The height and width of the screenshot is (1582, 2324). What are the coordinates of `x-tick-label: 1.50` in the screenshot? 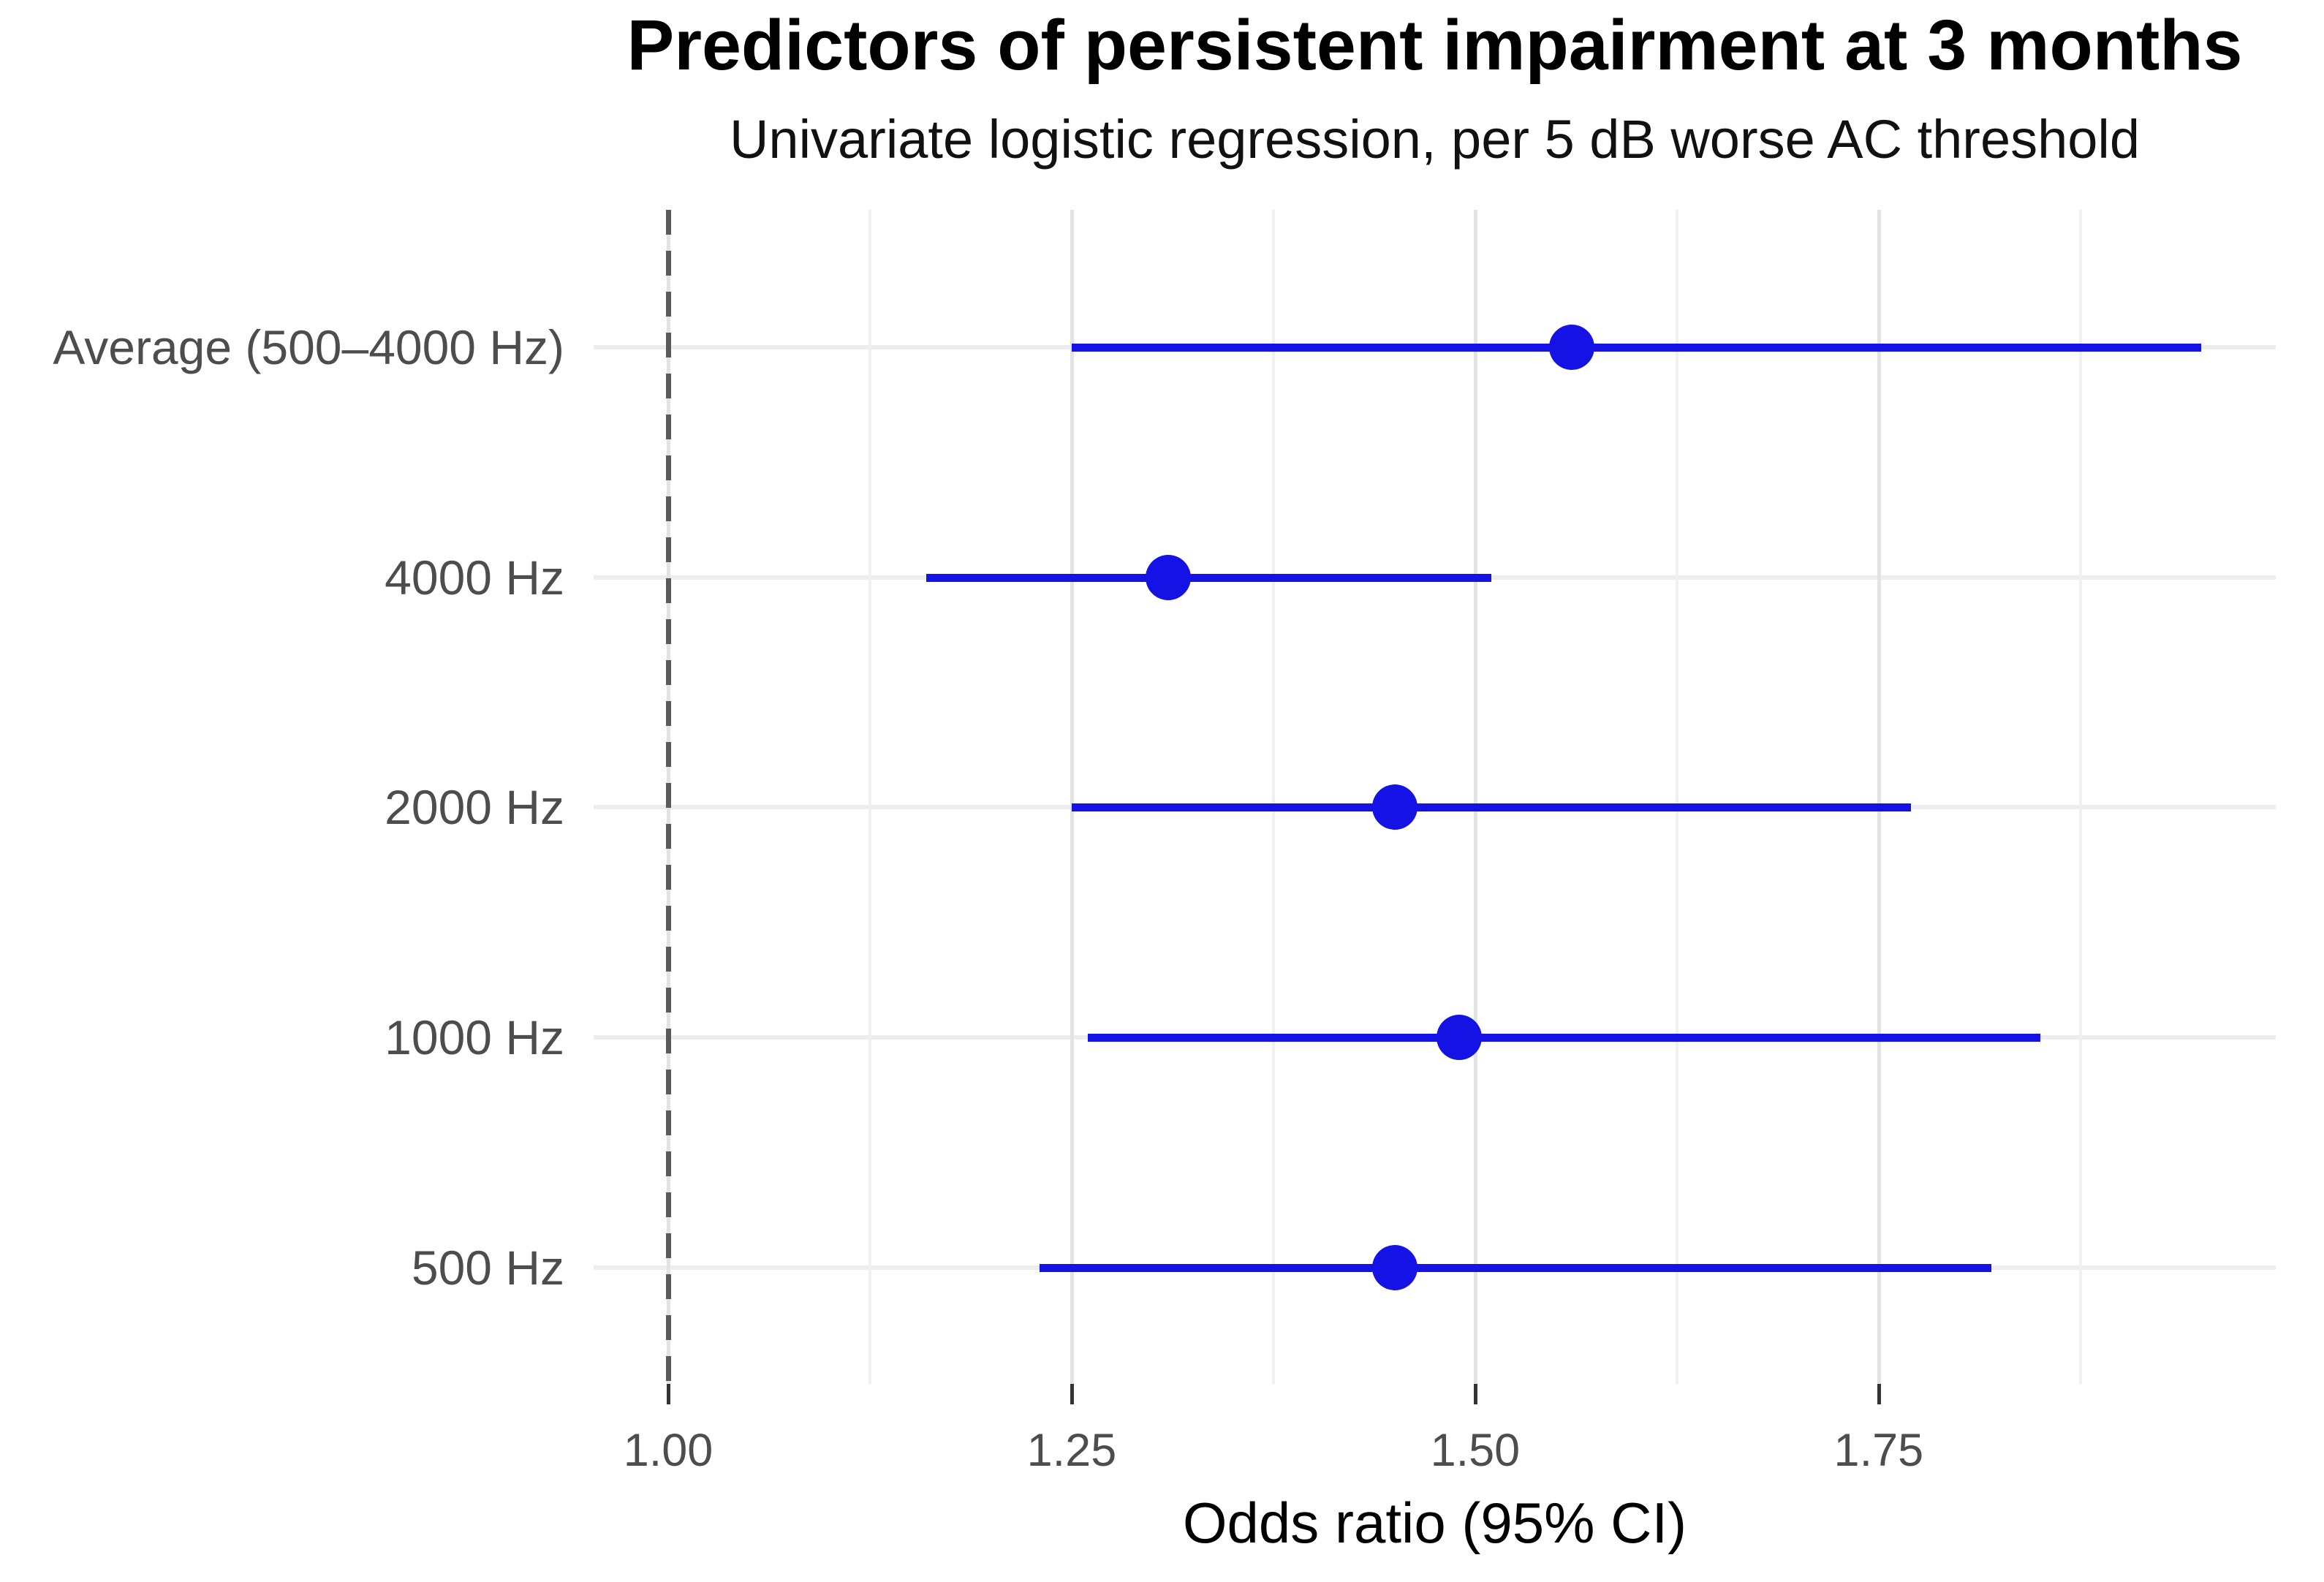 It's located at (1475, 1451).